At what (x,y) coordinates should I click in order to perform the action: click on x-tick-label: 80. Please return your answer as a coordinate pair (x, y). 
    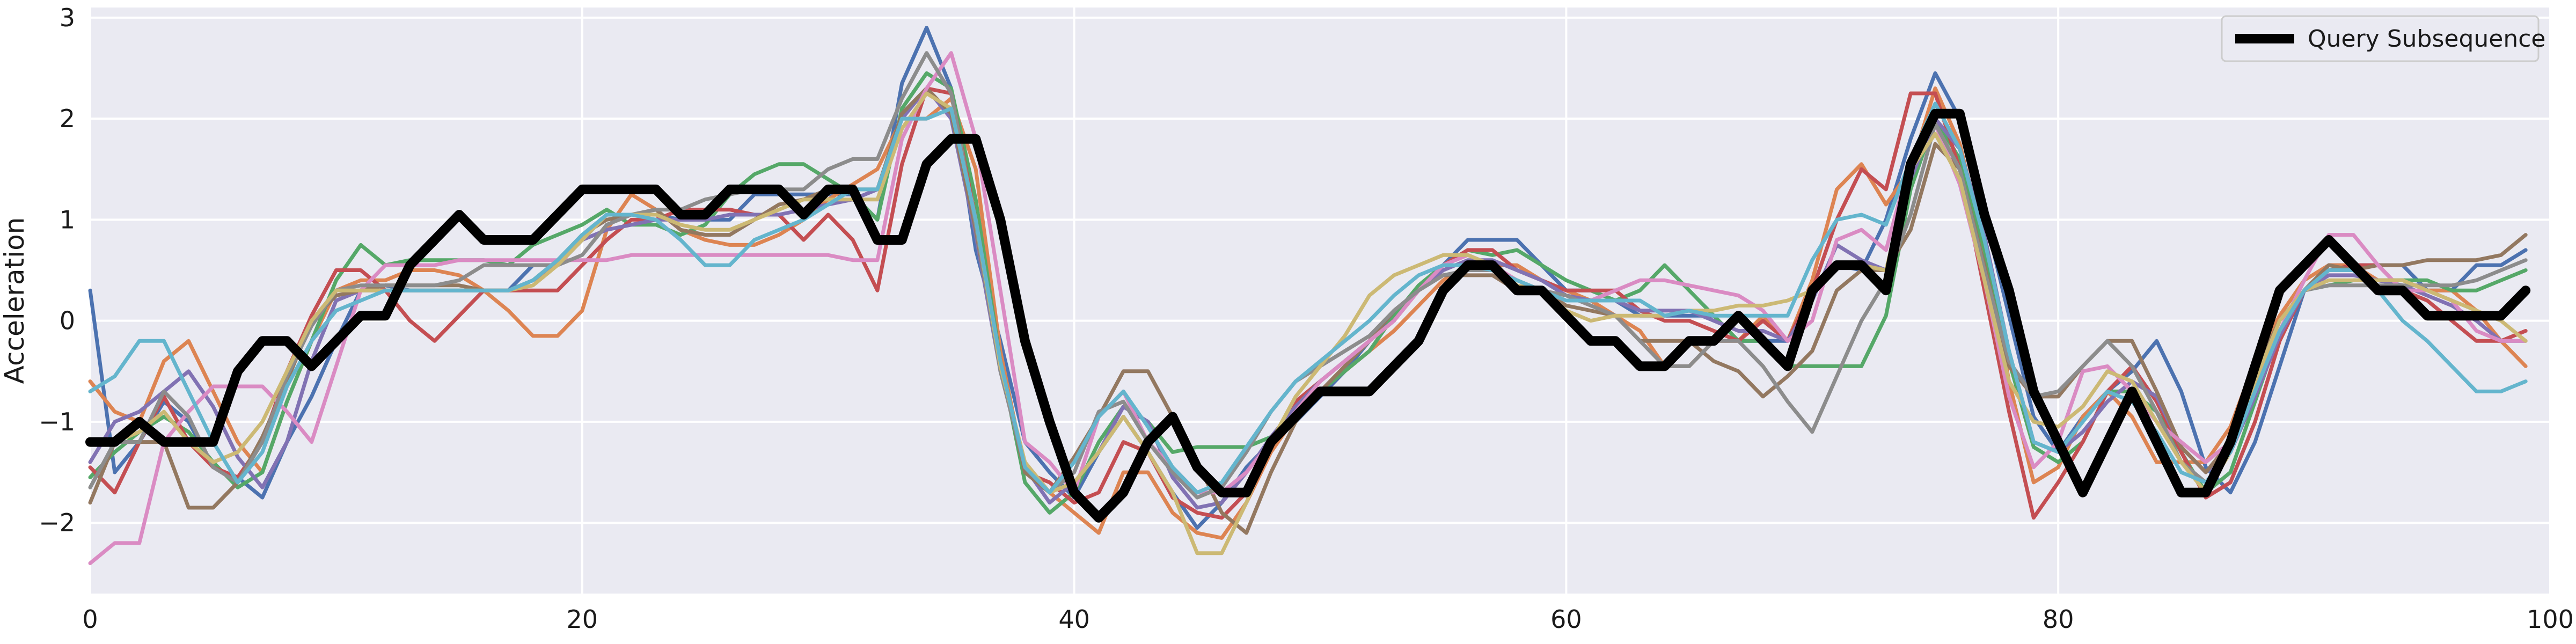
    Looking at the image, I should click on (2058, 619).